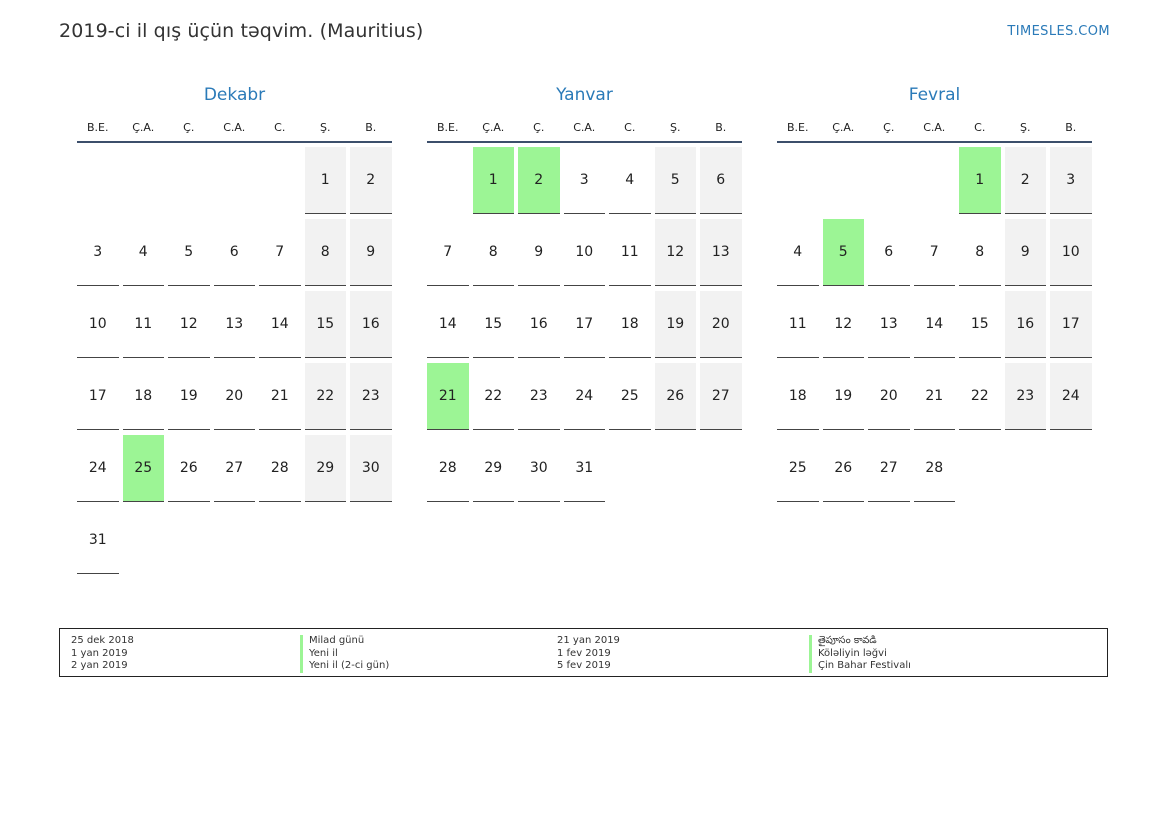  I want to click on day-cell: 27, so click(721, 396).